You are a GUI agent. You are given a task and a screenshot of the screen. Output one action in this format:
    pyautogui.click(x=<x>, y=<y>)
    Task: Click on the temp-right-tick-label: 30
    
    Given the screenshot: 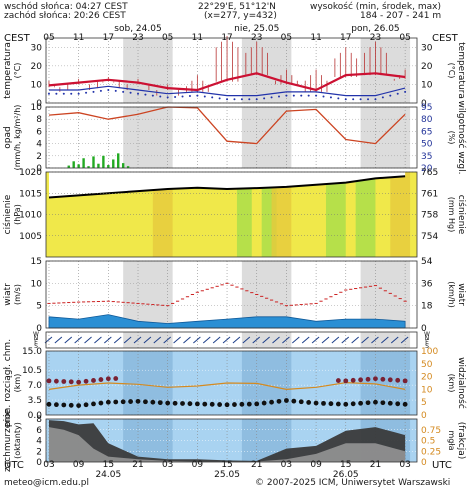 What is the action you would take?
    pyautogui.click(x=427, y=48)
    